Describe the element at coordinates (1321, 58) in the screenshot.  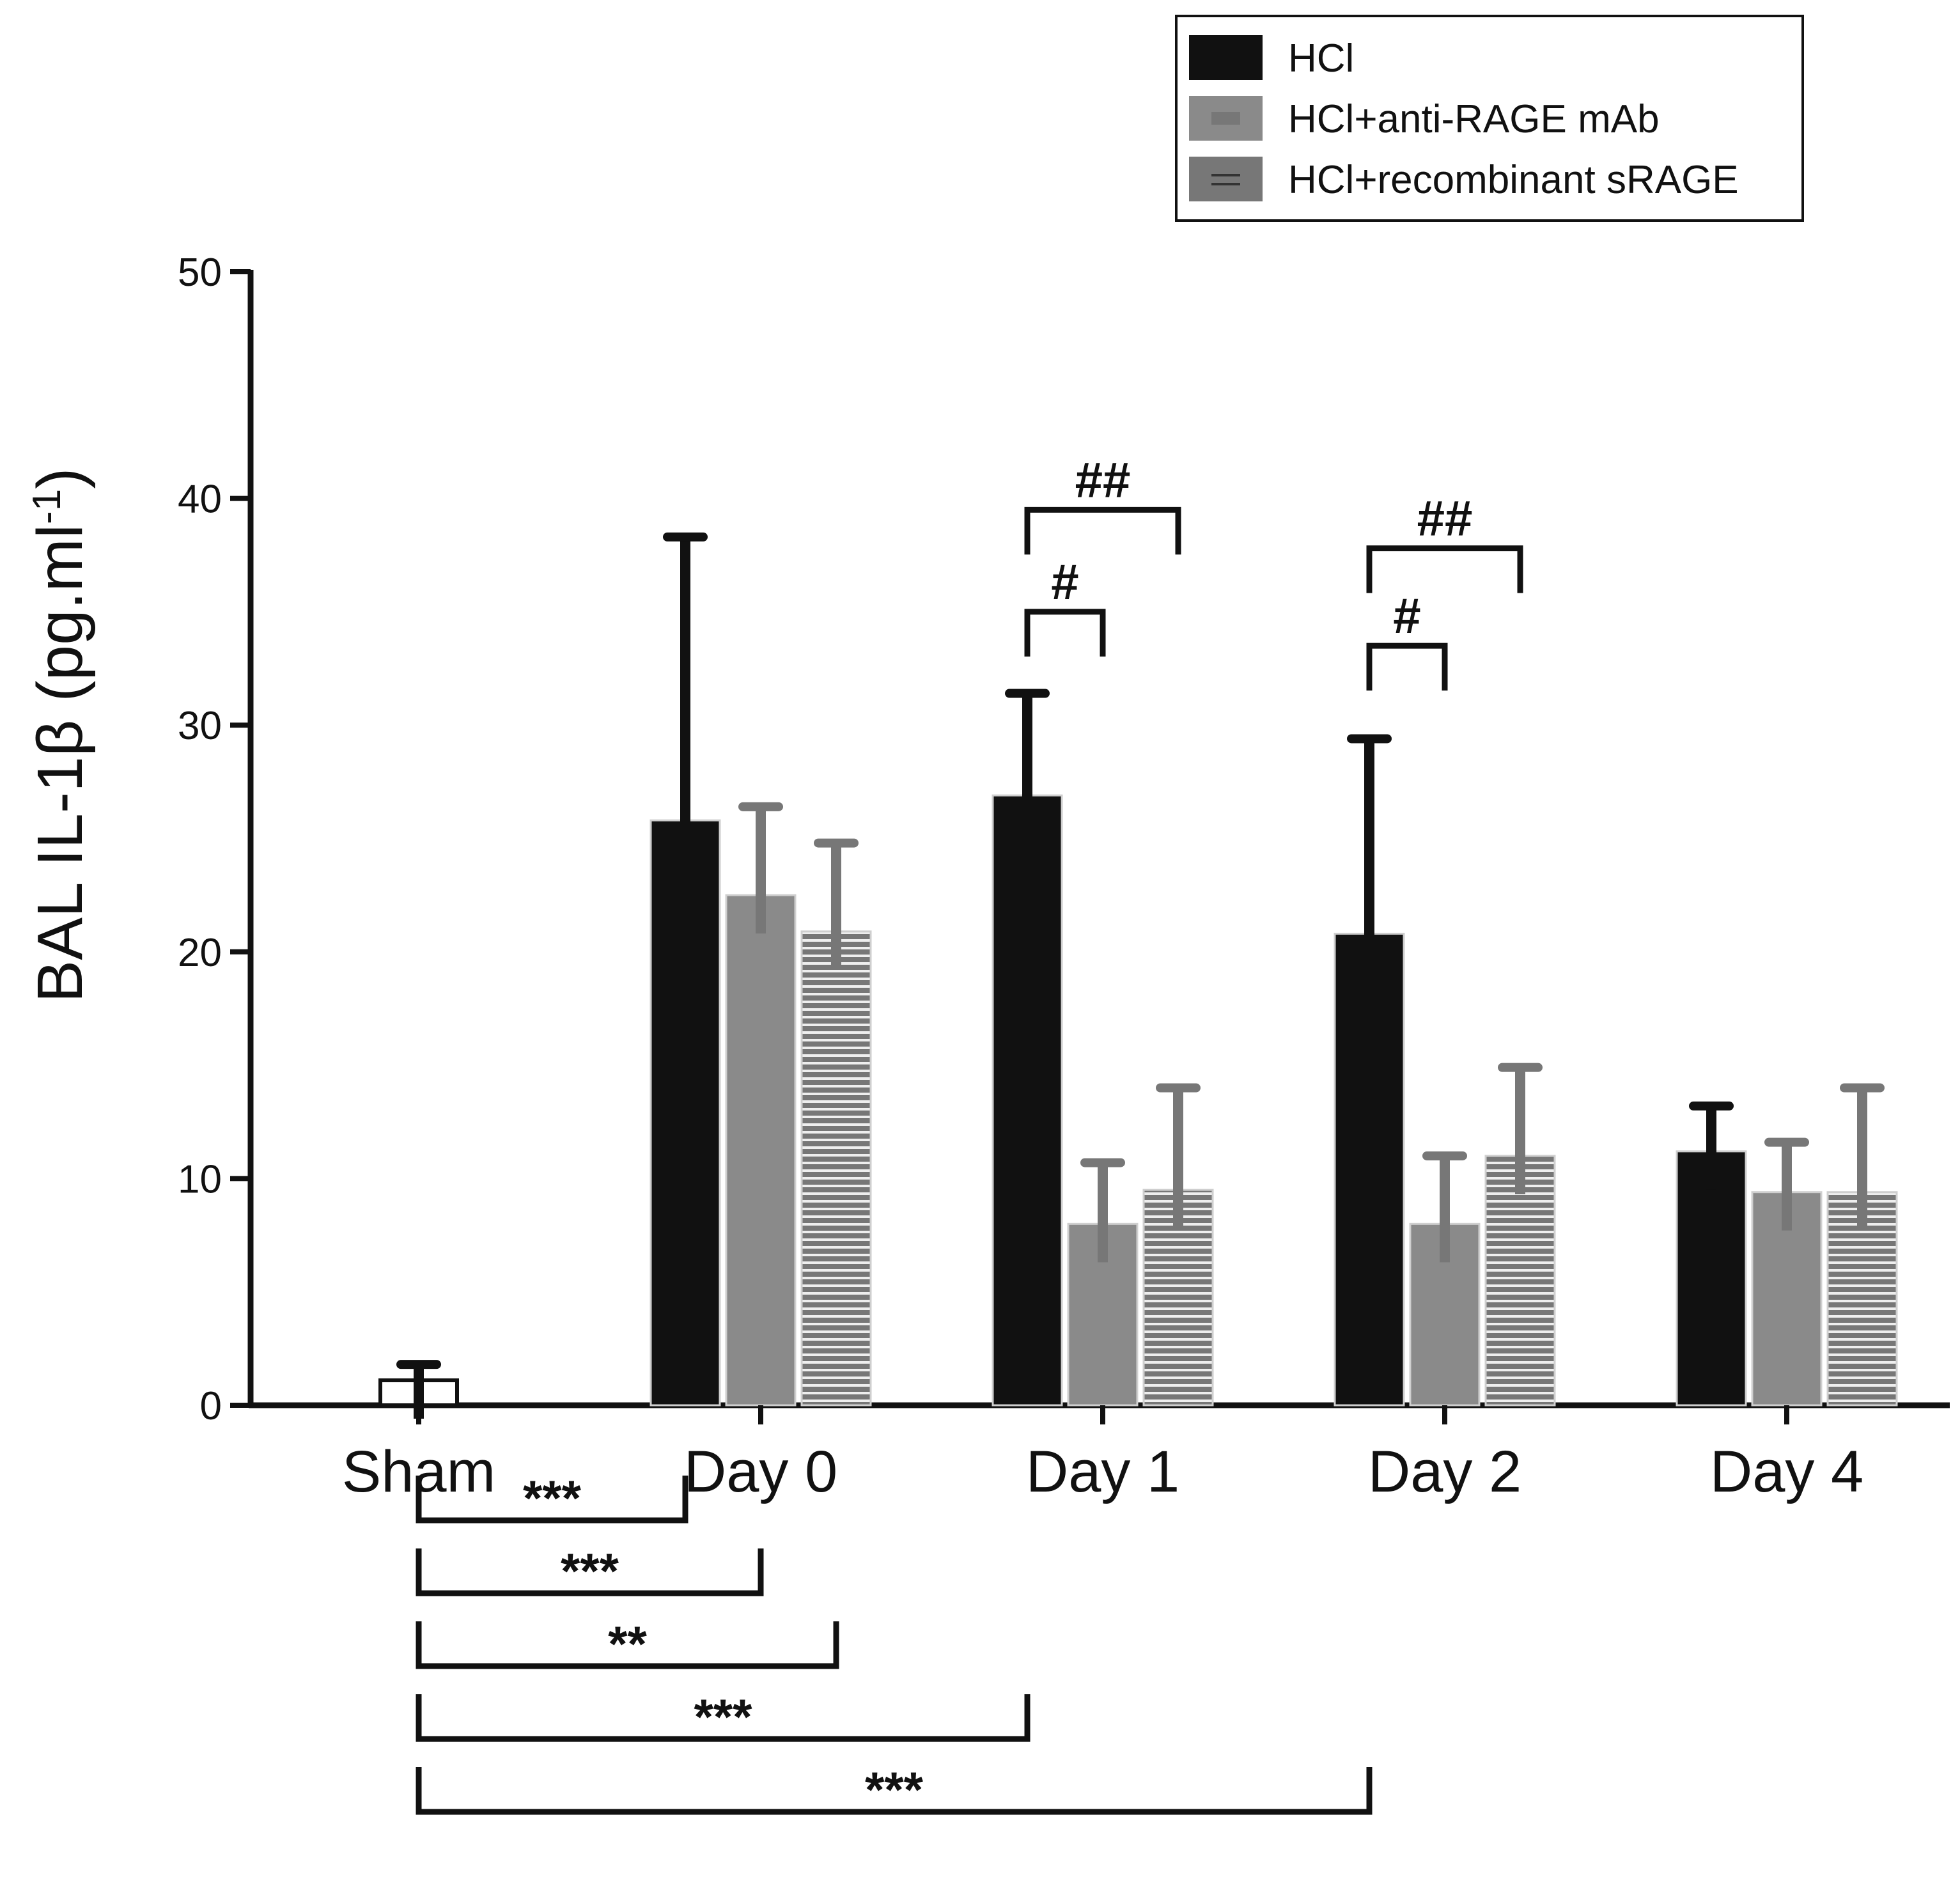
I see `legend-label-hcl: HCl` at that location.